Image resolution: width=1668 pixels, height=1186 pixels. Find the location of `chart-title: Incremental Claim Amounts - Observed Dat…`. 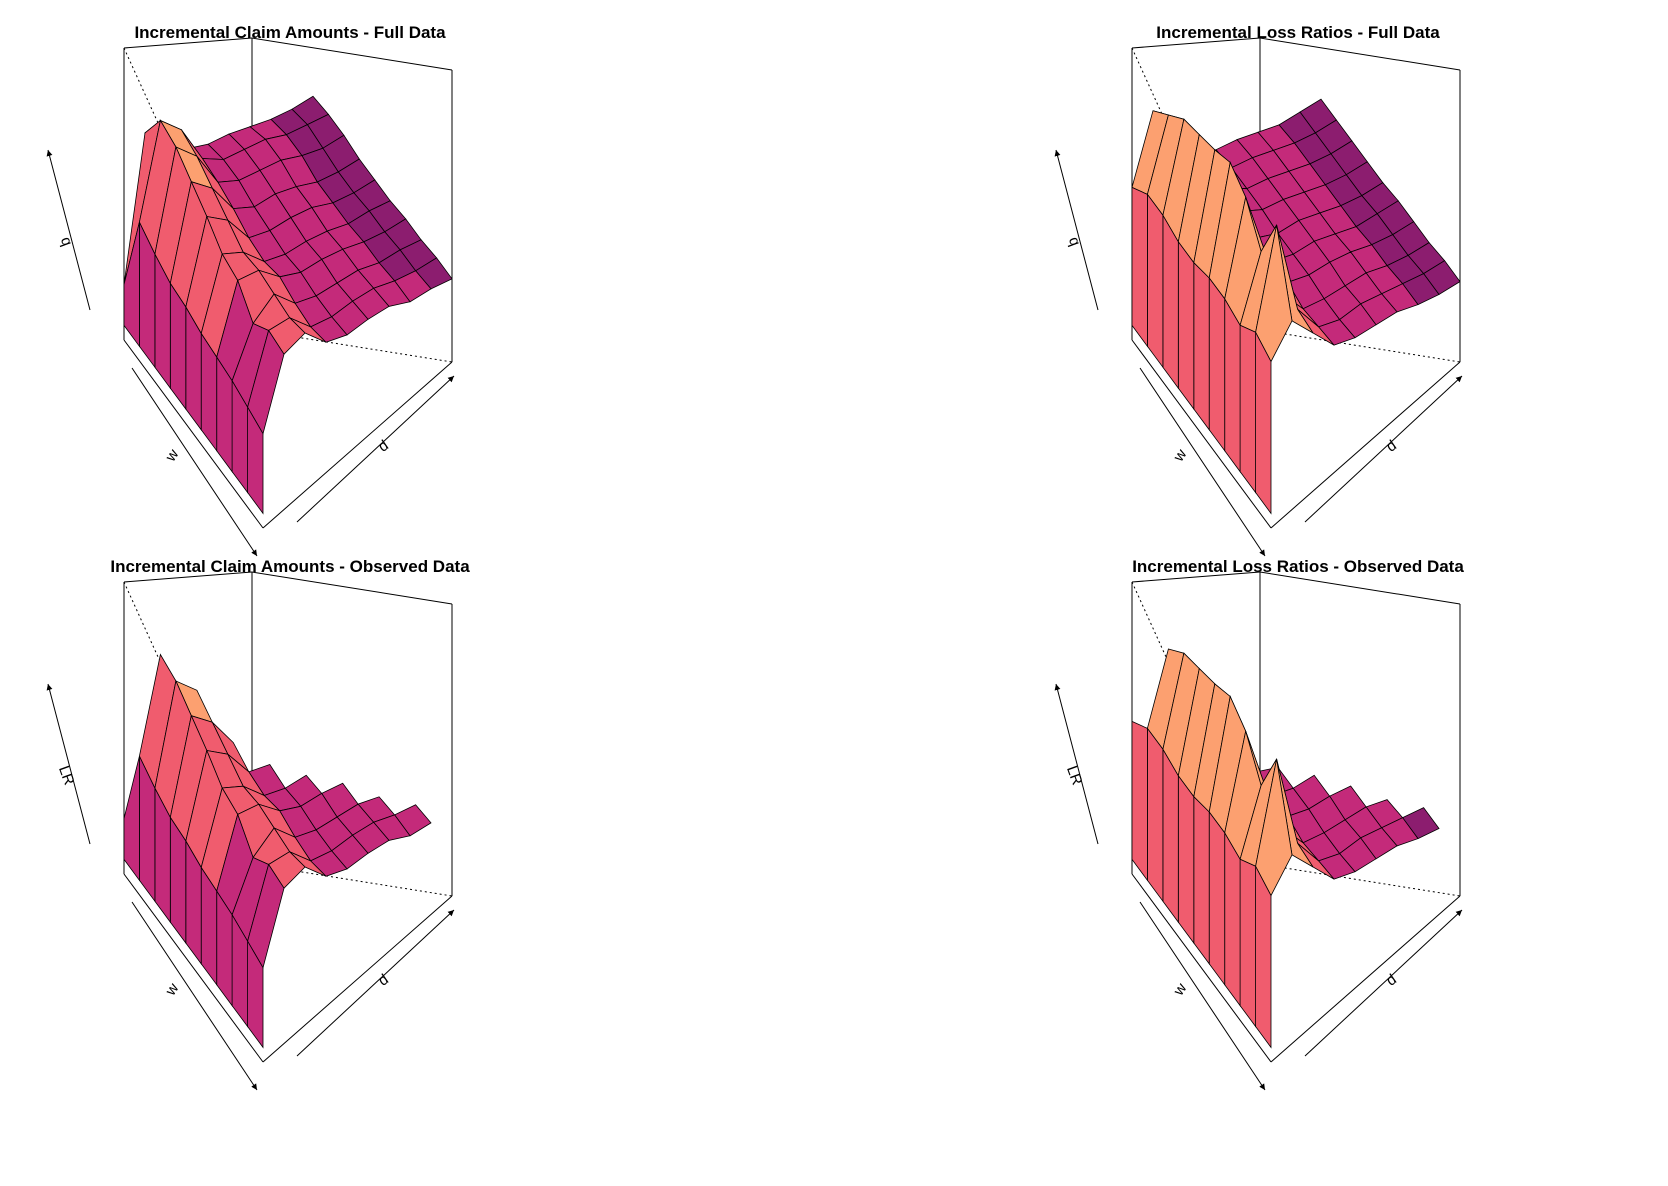

chart-title: Incremental Claim Amounts - Observed Dat… is located at coordinates (290, 566).